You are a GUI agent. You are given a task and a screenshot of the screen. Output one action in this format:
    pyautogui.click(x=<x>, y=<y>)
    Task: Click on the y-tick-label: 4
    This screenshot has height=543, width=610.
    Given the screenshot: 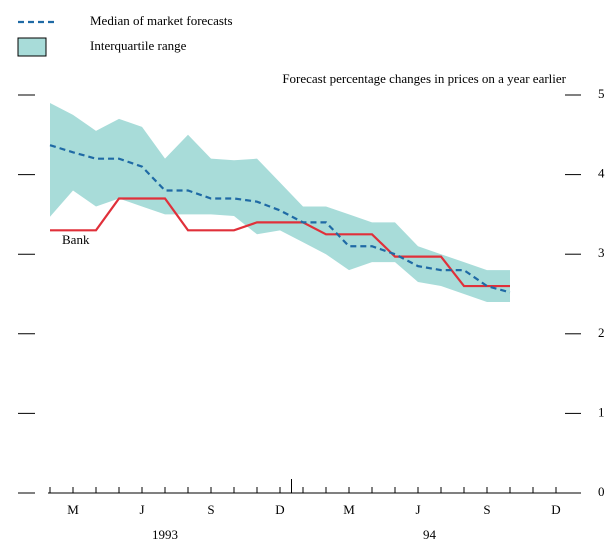 What is the action you would take?
    pyautogui.click(x=601, y=173)
    